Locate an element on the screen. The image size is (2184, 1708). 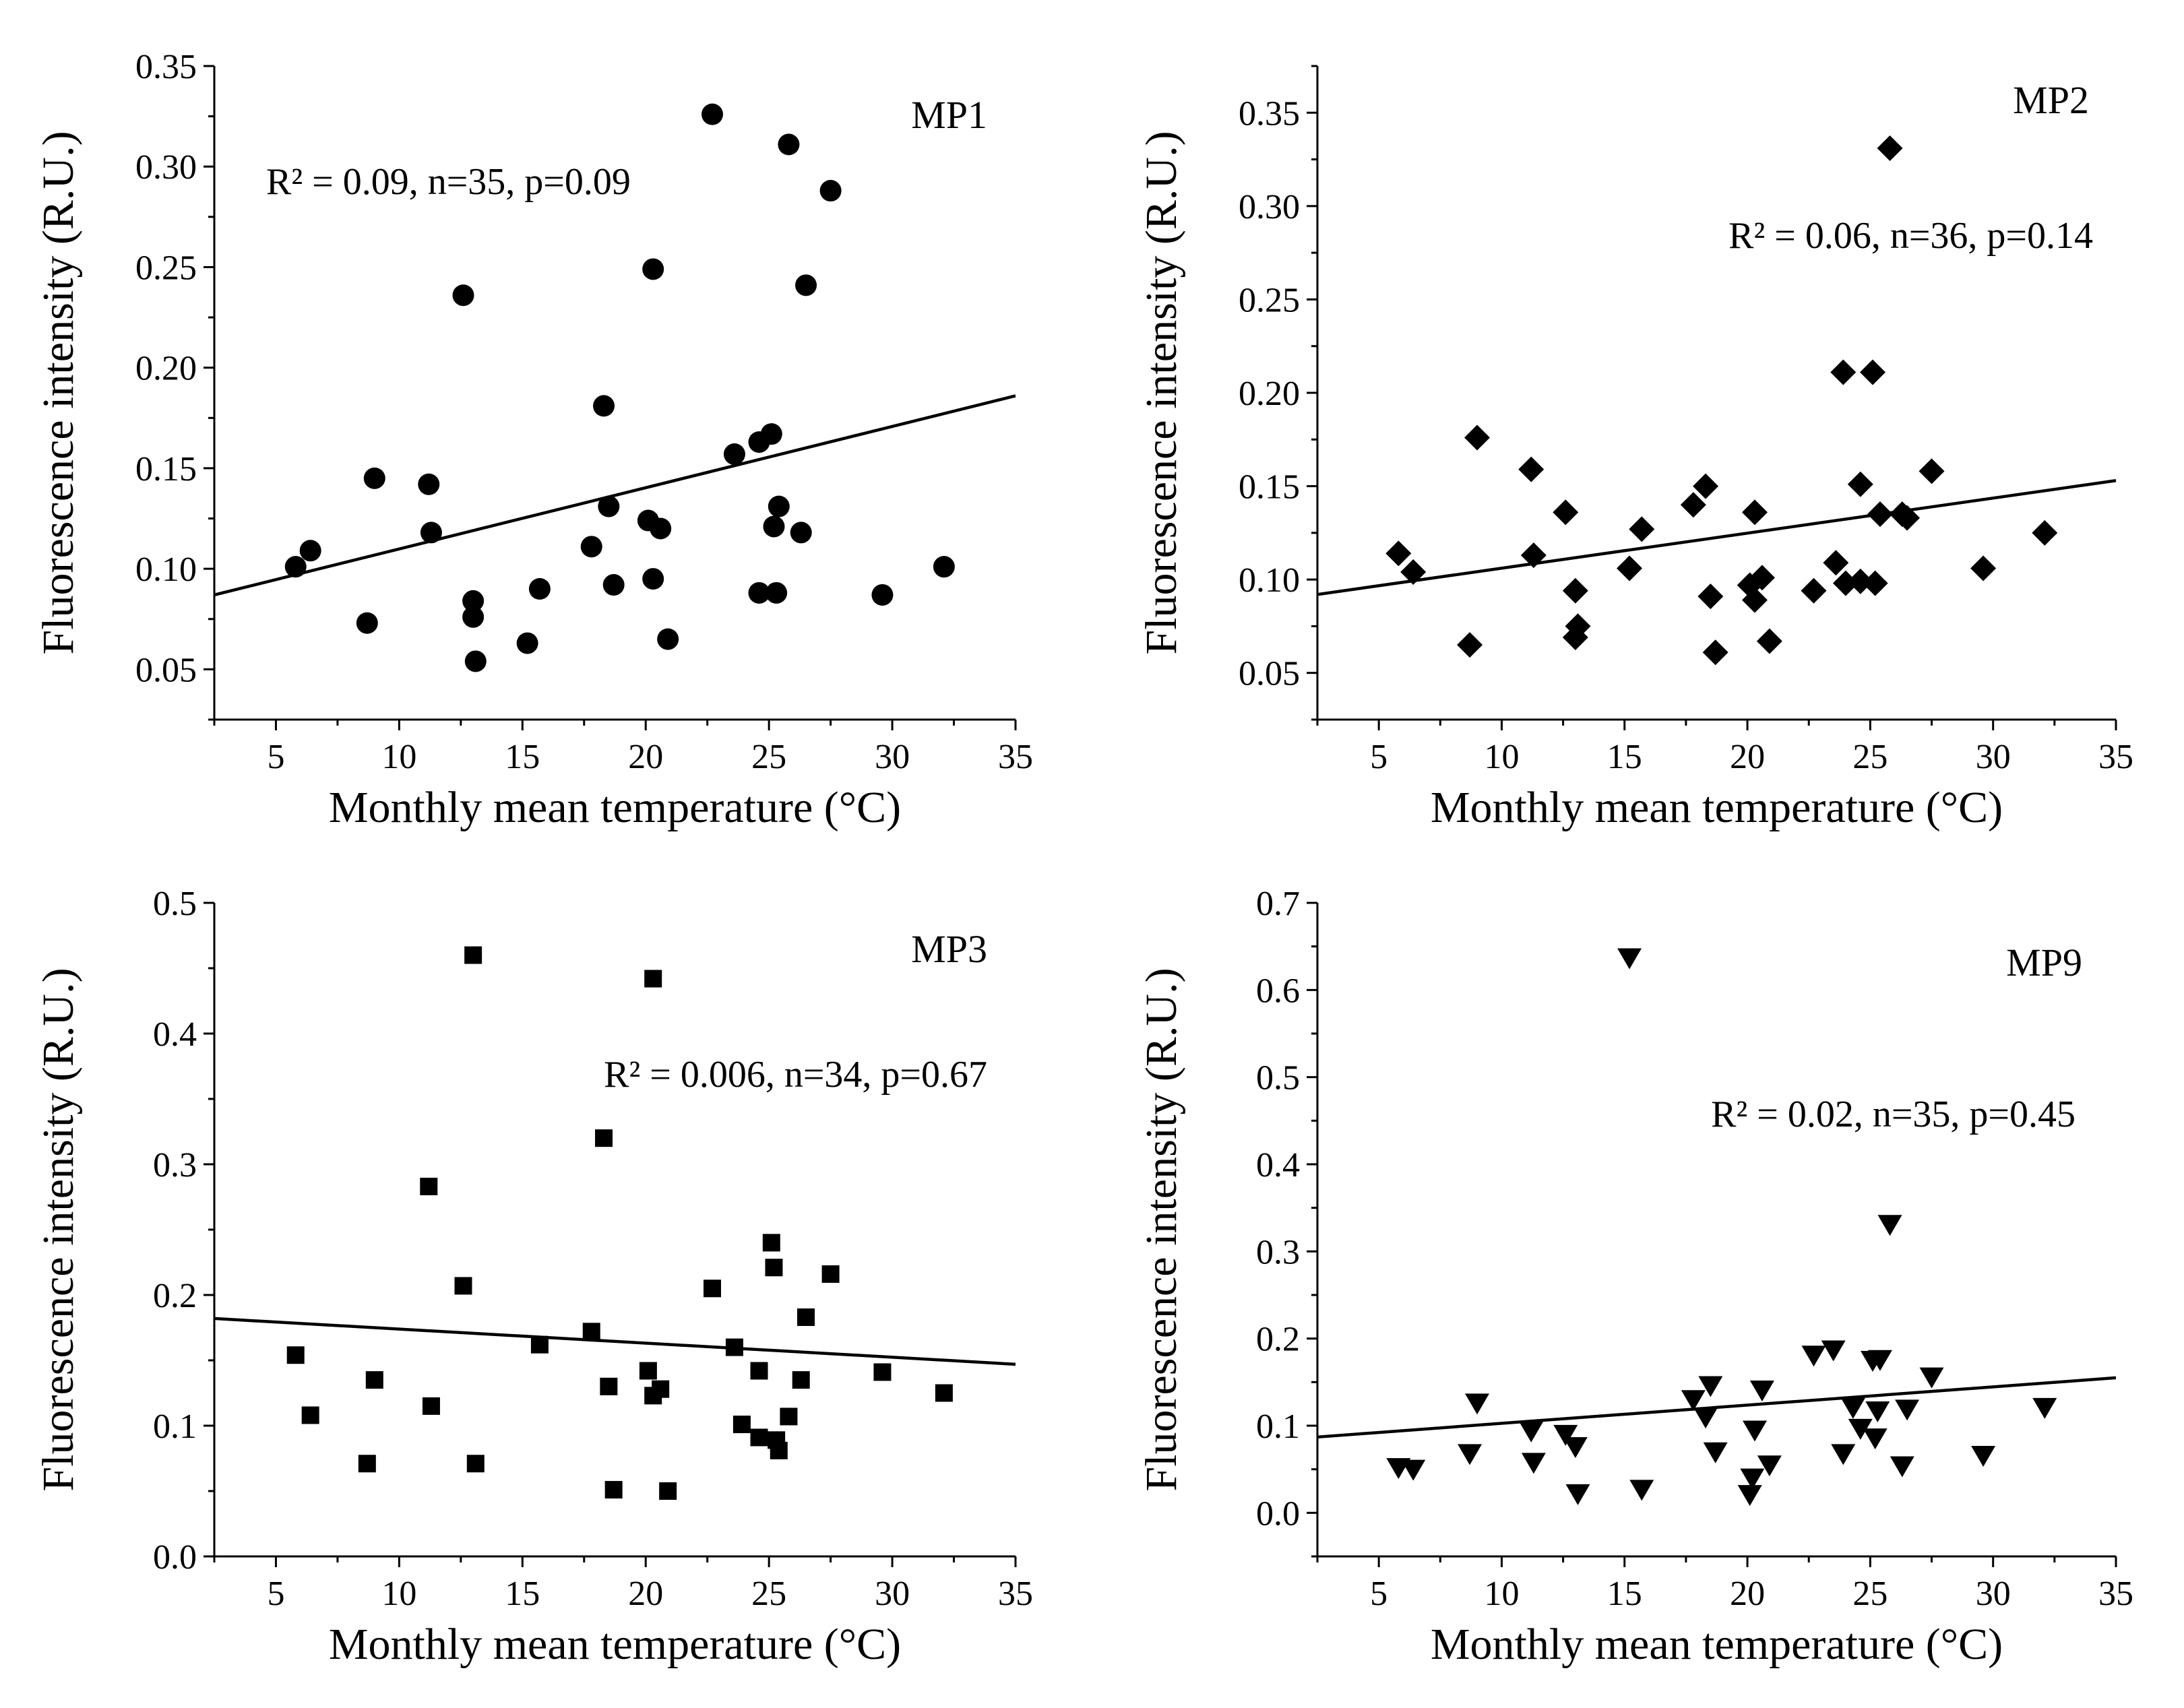
y-axis-title: Fluorescence intensity (R.U.) is located at coordinates (1161, 392).